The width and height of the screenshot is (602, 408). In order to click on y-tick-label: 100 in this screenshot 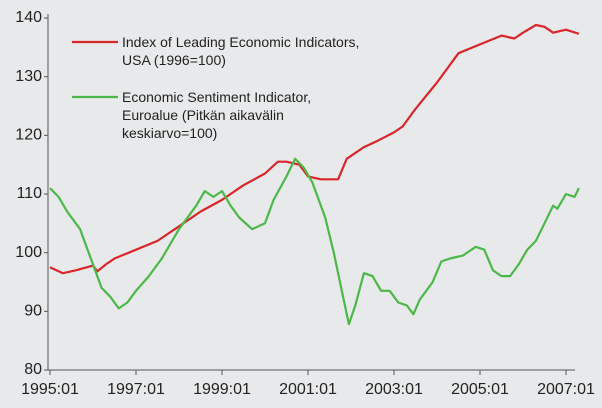, I will do `click(28, 252)`.